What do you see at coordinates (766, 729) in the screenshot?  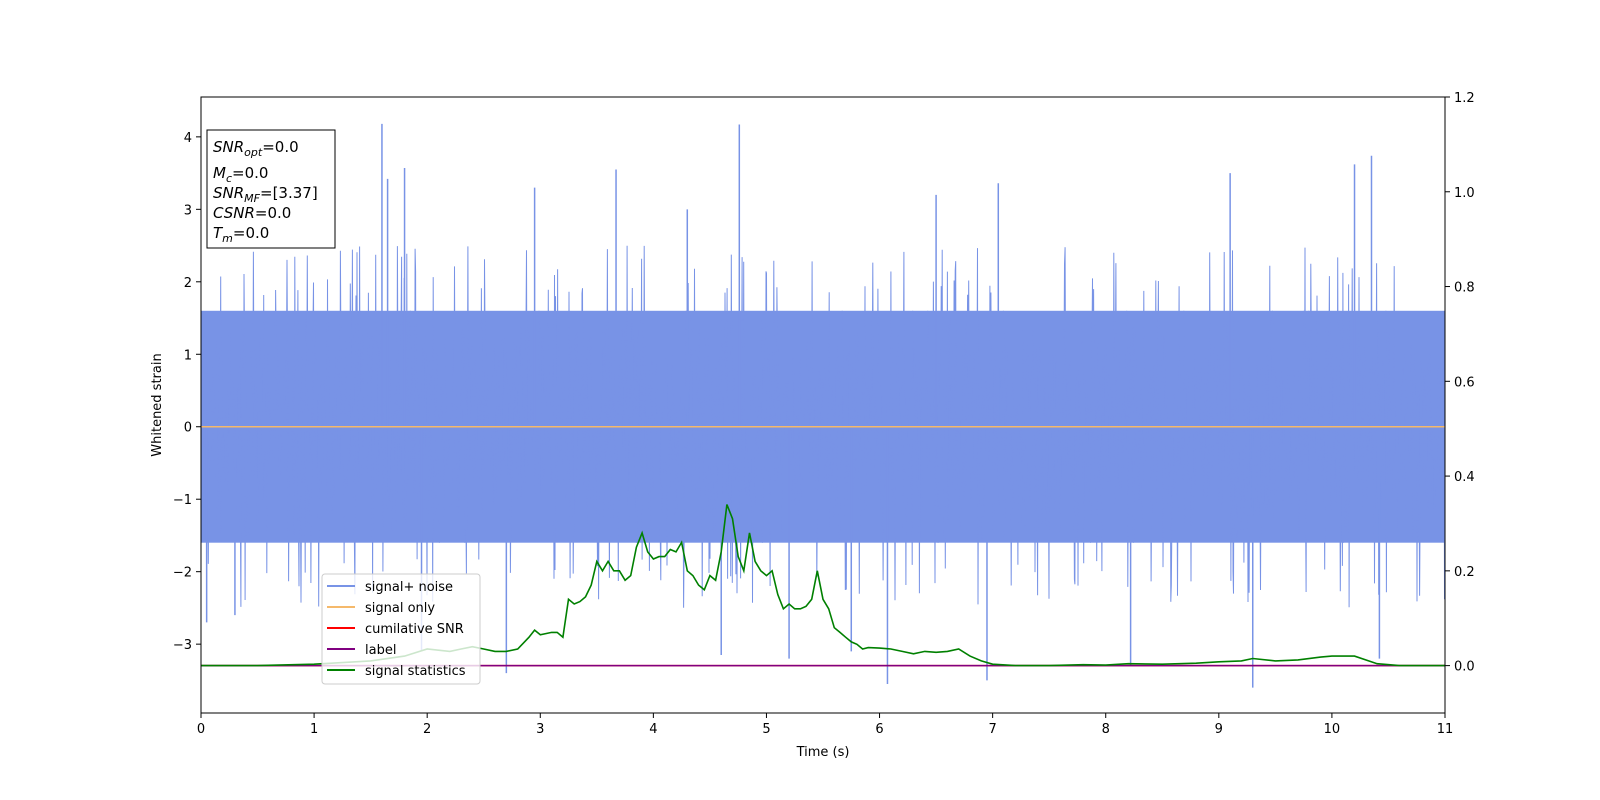 I see `x-tick-label: 5` at bounding box center [766, 729].